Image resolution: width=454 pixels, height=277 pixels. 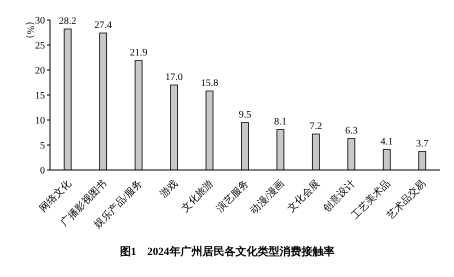 I want to click on data-label: 21.9, so click(x=139, y=53).